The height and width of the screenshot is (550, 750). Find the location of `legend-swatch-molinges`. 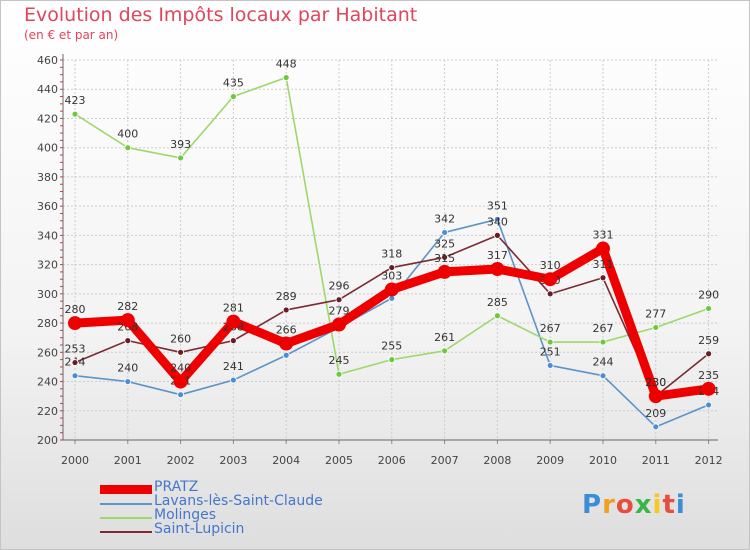

legend-swatch-molinges is located at coordinates (126, 518).